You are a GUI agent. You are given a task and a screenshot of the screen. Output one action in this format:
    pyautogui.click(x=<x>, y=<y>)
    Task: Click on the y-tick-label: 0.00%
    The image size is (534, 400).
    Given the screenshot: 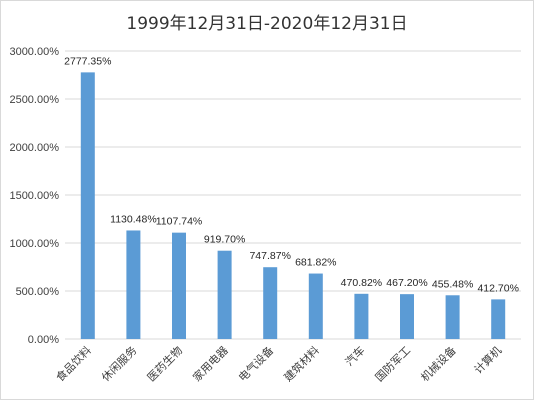 What is the action you would take?
    pyautogui.click(x=43, y=340)
    